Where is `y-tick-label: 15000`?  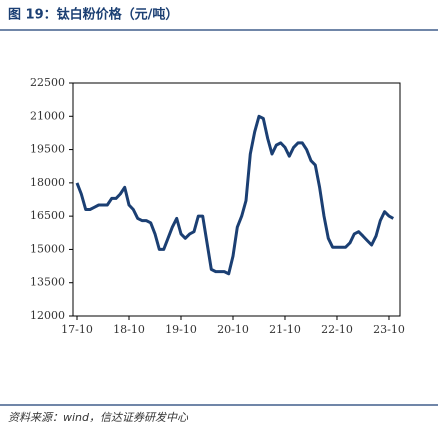 y-tick-label: 15000 is located at coordinates (47, 248).